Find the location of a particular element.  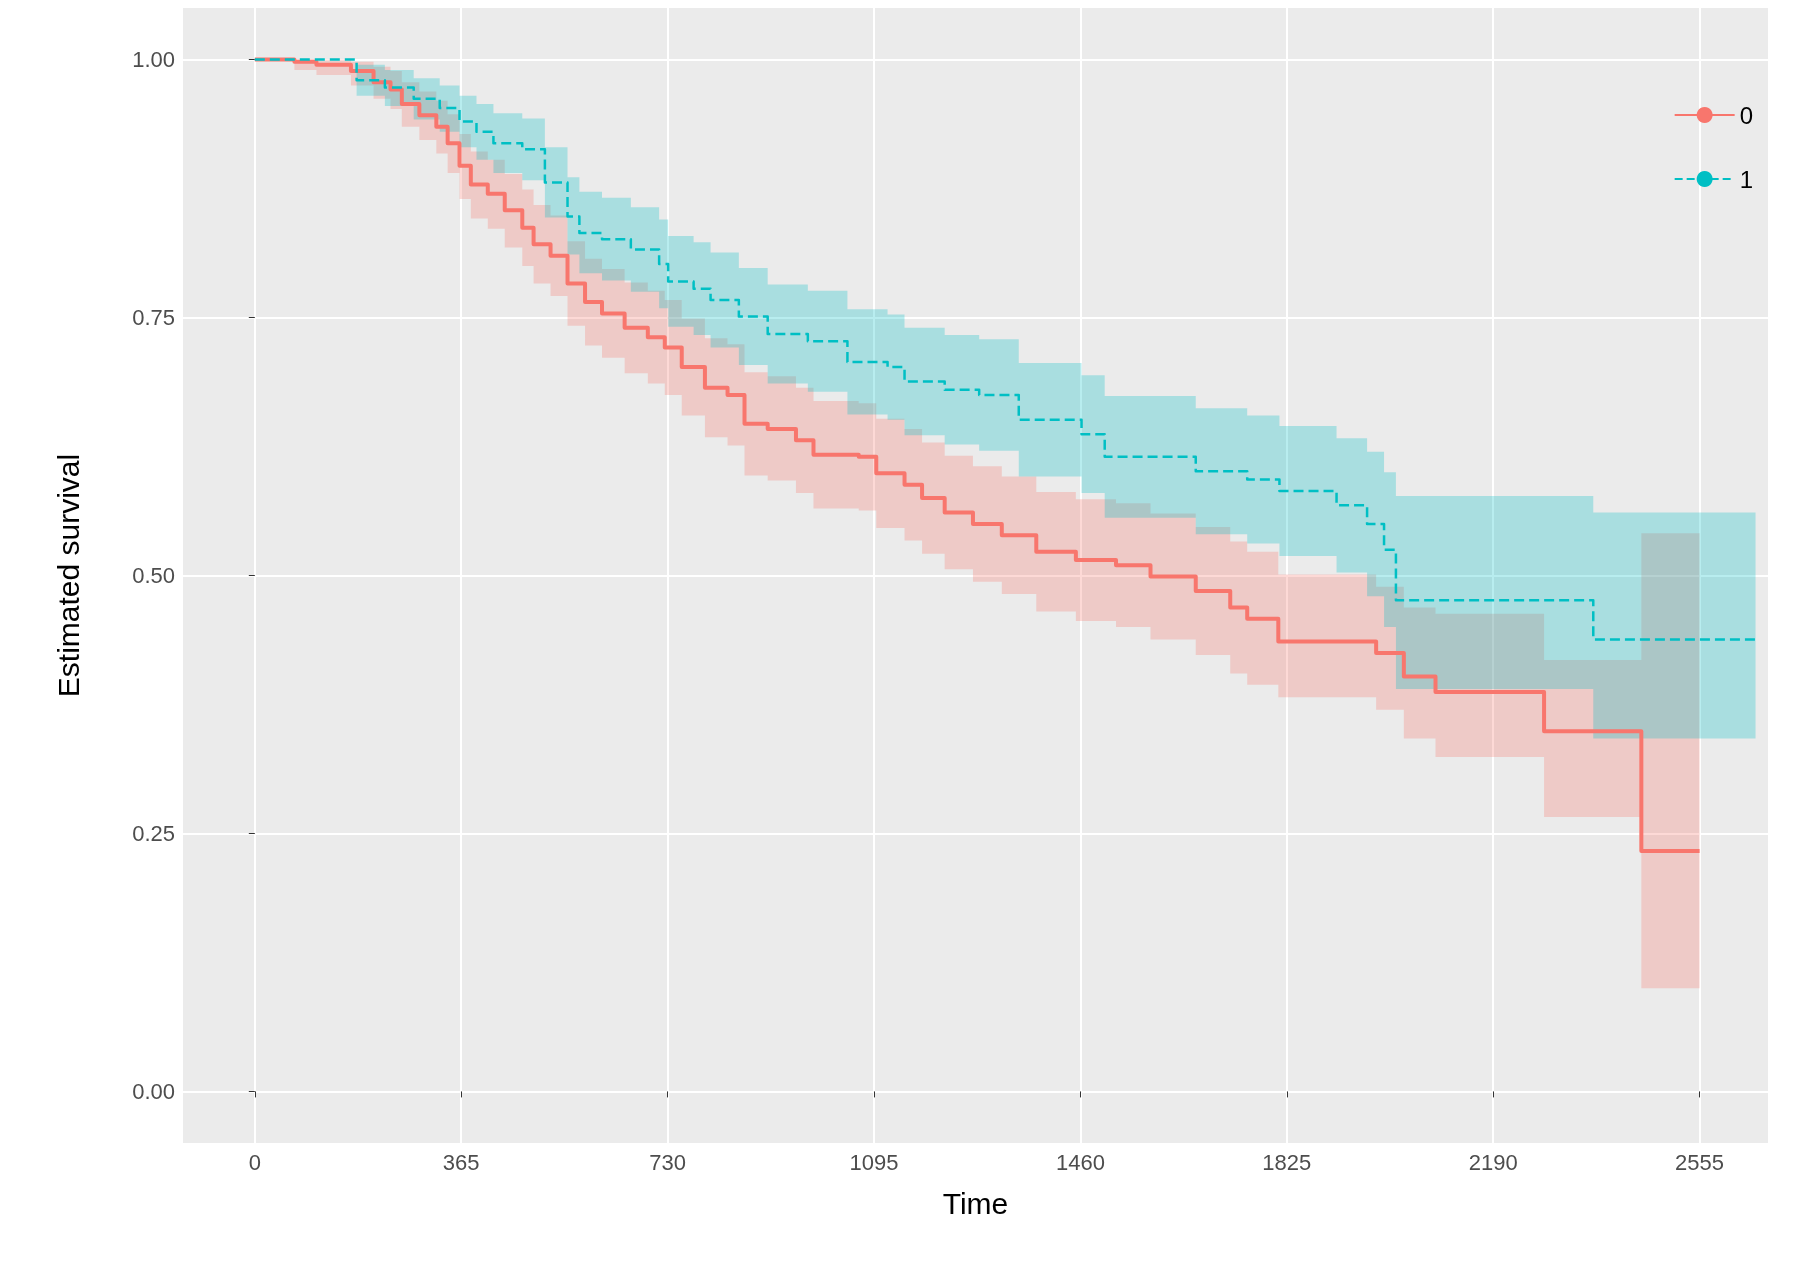

x-tick-label: 730 is located at coordinates (667, 1162).